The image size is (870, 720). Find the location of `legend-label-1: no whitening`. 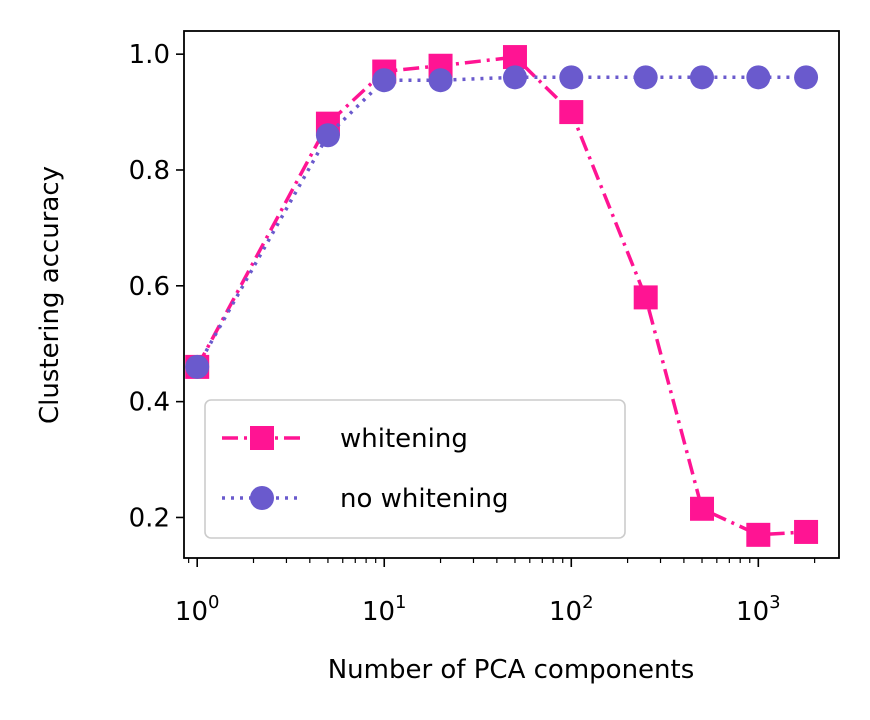

legend-label-1: no whitening is located at coordinates (424, 499).